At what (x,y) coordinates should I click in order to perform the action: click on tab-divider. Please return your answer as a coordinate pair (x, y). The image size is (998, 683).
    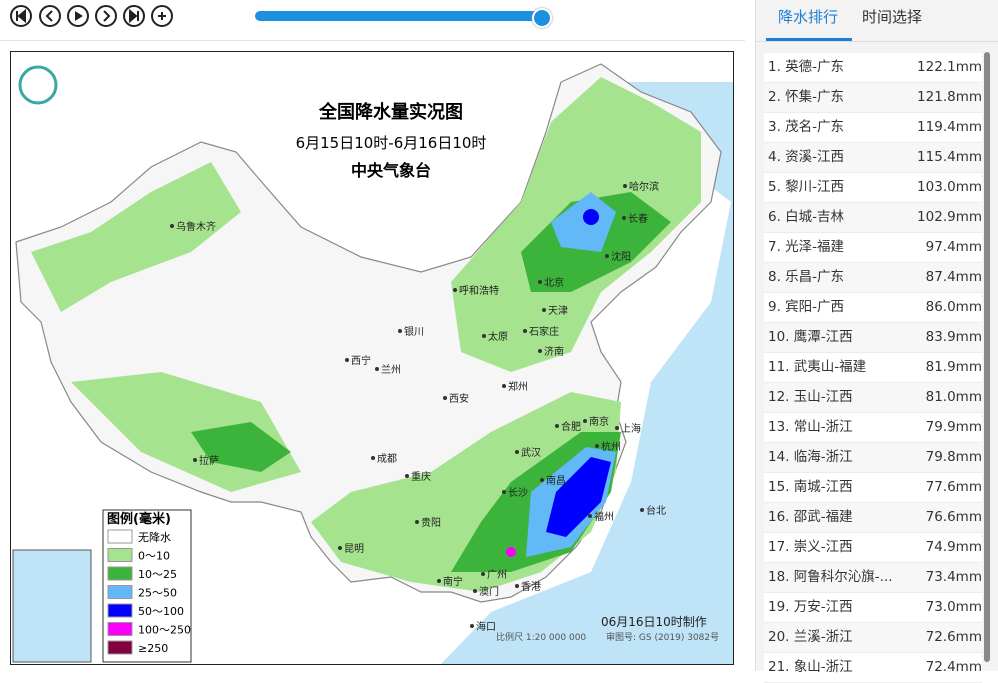
    Looking at the image, I should click on (877, 41).